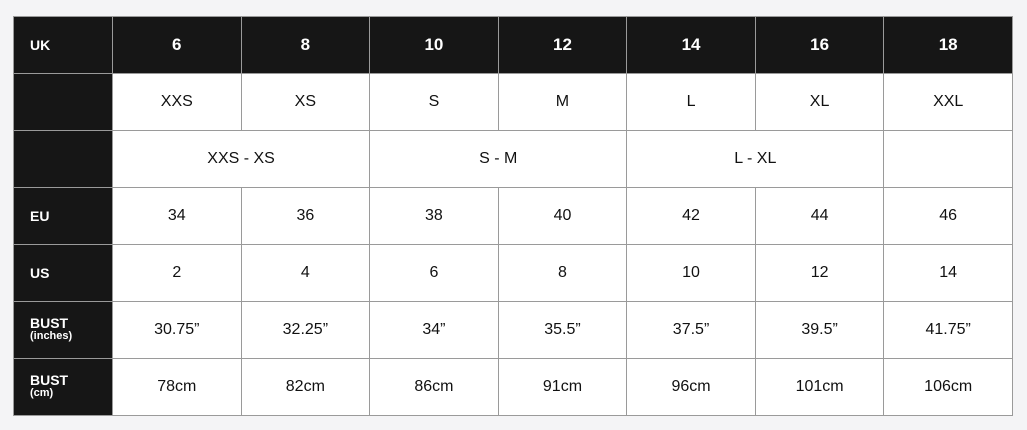  What do you see at coordinates (177, 273) in the screenshot?
I see `size-cell: 2` at bounding box center [177, 273].